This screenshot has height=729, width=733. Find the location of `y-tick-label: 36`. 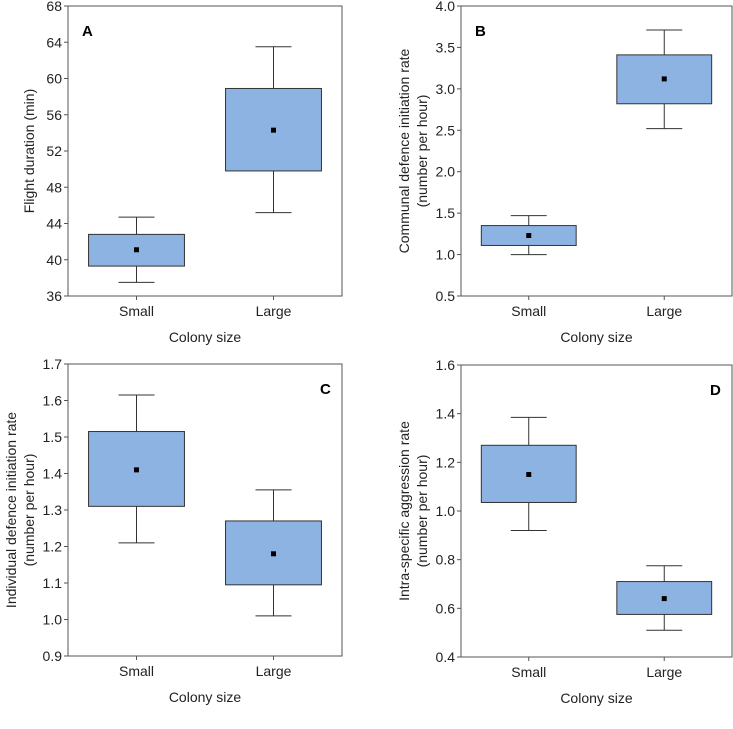

y-tick-label: 36 is located at coordinates (54, 296).